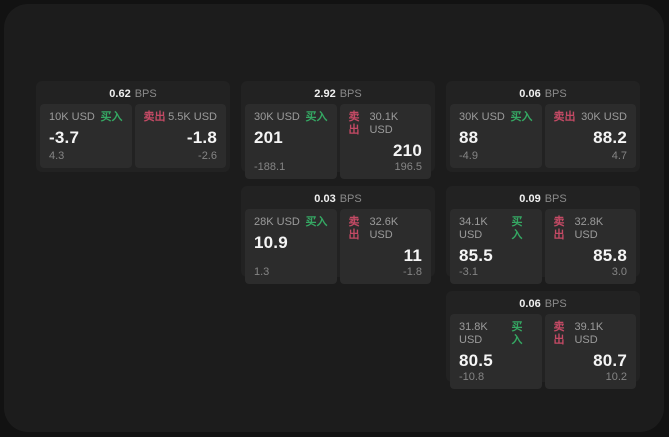  I want to click on buy-price: 88, so click(469, 137).